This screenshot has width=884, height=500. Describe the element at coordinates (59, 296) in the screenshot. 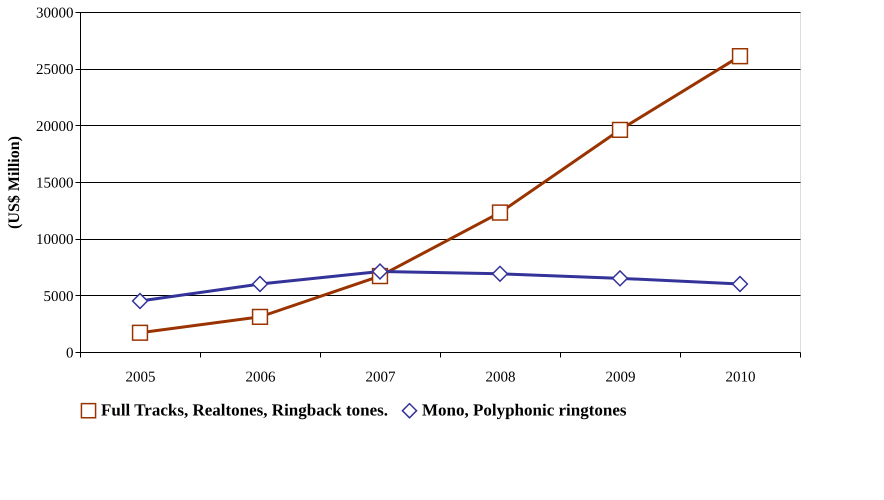

I see `y-tick-label: 5000` at that location.